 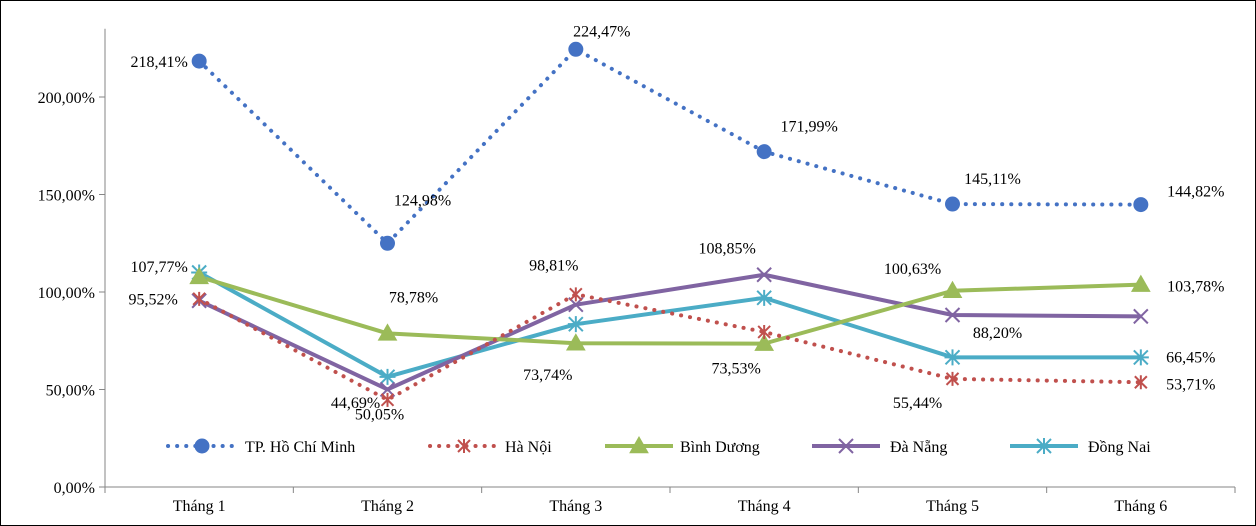 What do you see at coordinates (997, 333) in the screenshot?
I see `data-label: 88,20%` at bounding box center [997, 333].